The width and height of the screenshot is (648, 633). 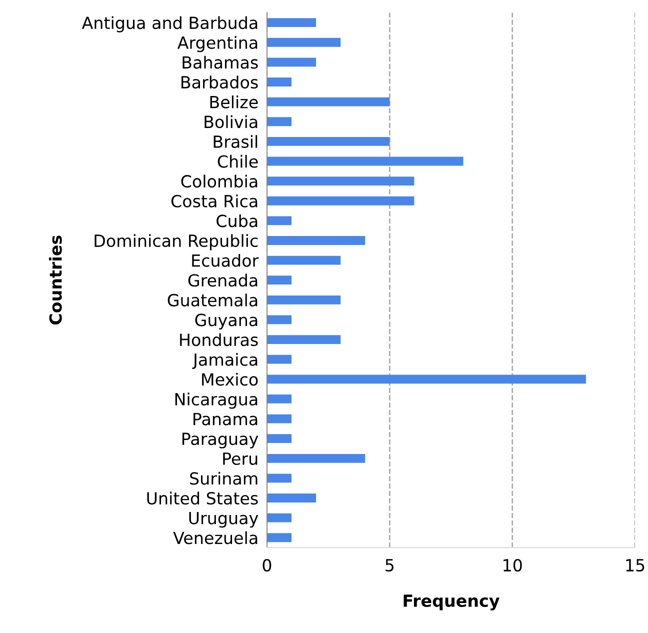 What do you see at coordinates (390, 565) in the screenshot?
I see `x-tick-label: 5` at bounding box center [390, 565].